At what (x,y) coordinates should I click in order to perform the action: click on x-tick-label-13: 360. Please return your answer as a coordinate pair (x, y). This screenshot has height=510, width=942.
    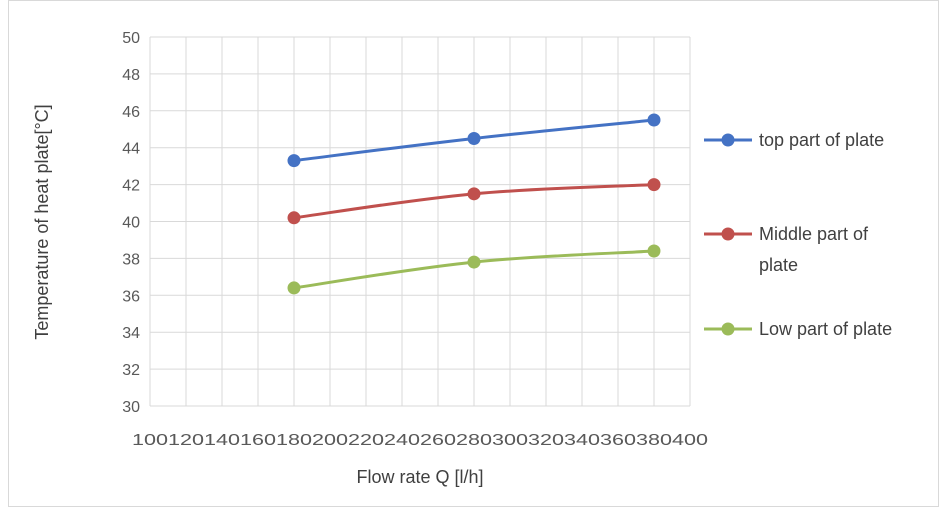
    Looking at the image, I should click on (618, 440).